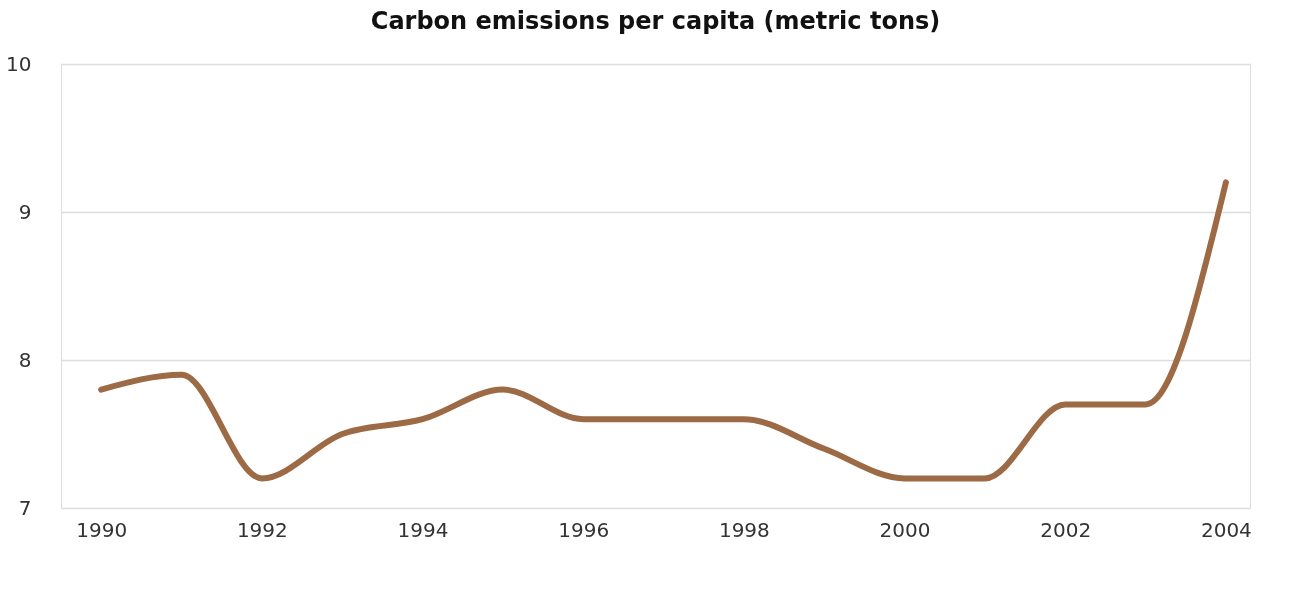 Image resolution: width=1290 pixels, height=594 pixels. What do you see at coordinates (102, 529) in the screenshot?
I see `x-tick-label: 1990` at bounding box center [102, 529].